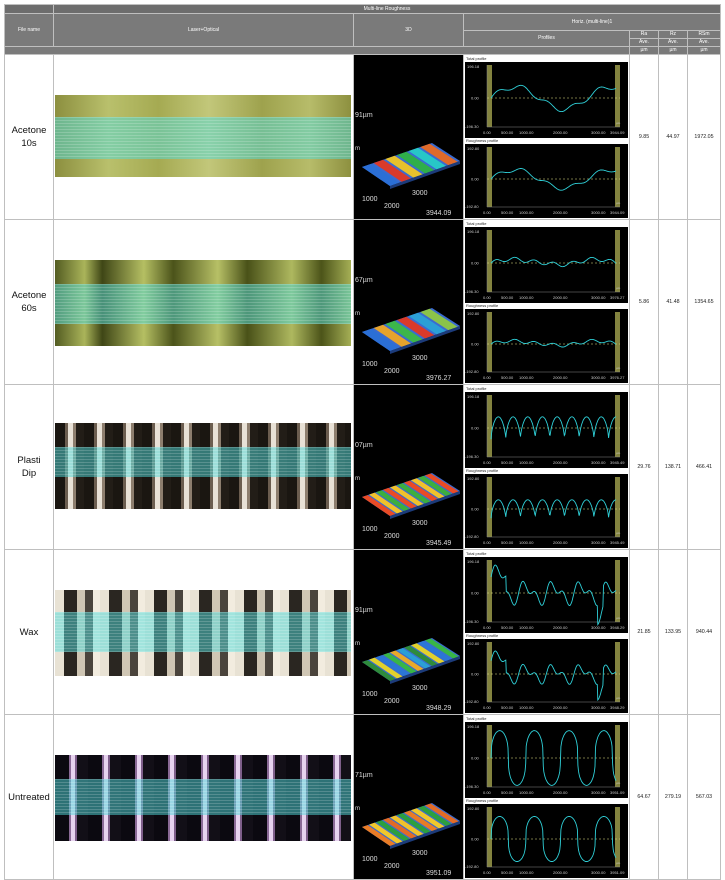 This screenshot has width=725, height=880. Describe the element at coordinates (203, 30) in the screenshot. I see `laser-optical-header: Laser+Optical` at that location.